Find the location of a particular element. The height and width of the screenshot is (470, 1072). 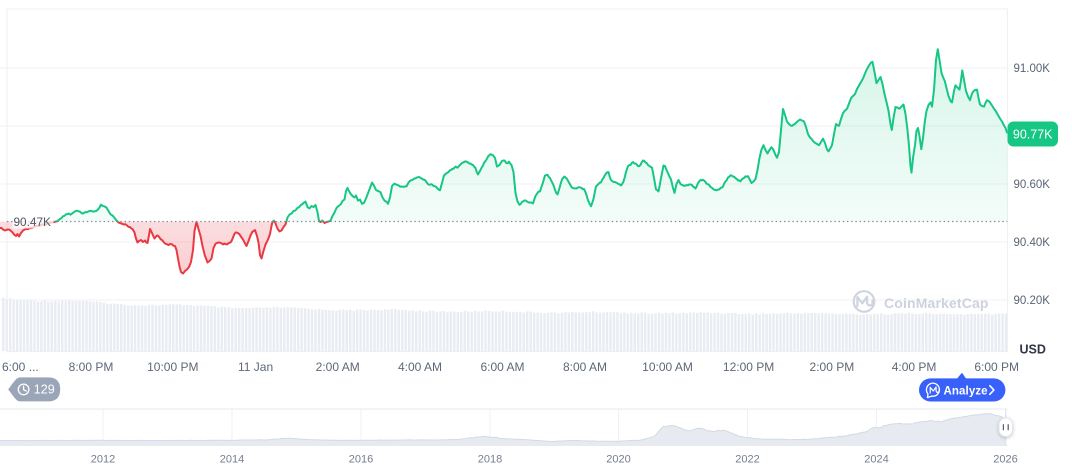

svg-text: 2018 is located at coordinates (490, 460).